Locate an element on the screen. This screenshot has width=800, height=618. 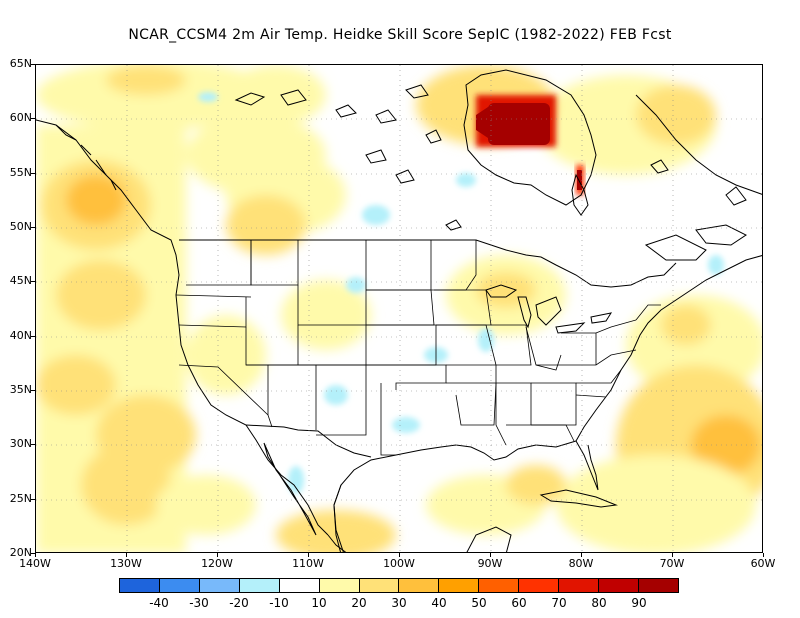
latitude-label: 35N is located at coordinates (20, 389).